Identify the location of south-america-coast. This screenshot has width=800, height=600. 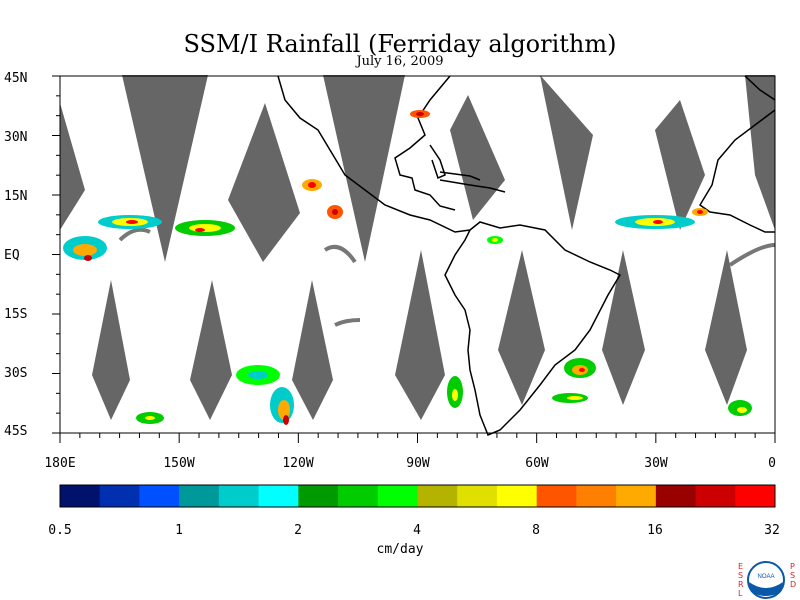
(533, 328).